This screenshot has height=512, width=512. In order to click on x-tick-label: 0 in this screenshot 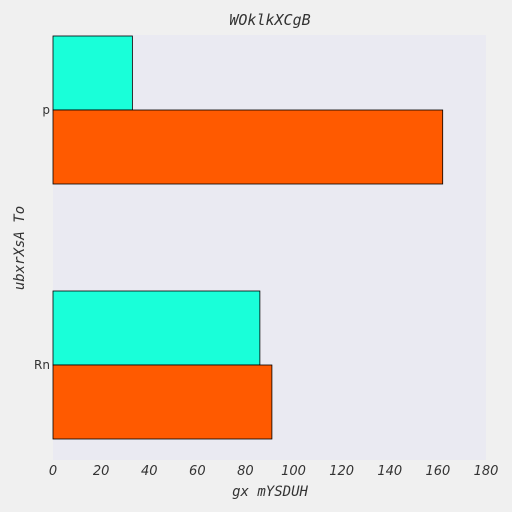, I will do `click(53, 471)`.